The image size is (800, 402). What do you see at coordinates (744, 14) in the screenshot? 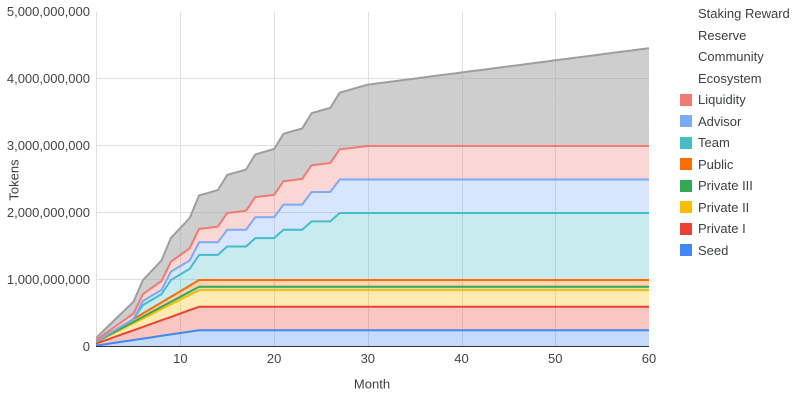
I see `legend-item-label: Staking Reward` at bounding box center [744, 14].